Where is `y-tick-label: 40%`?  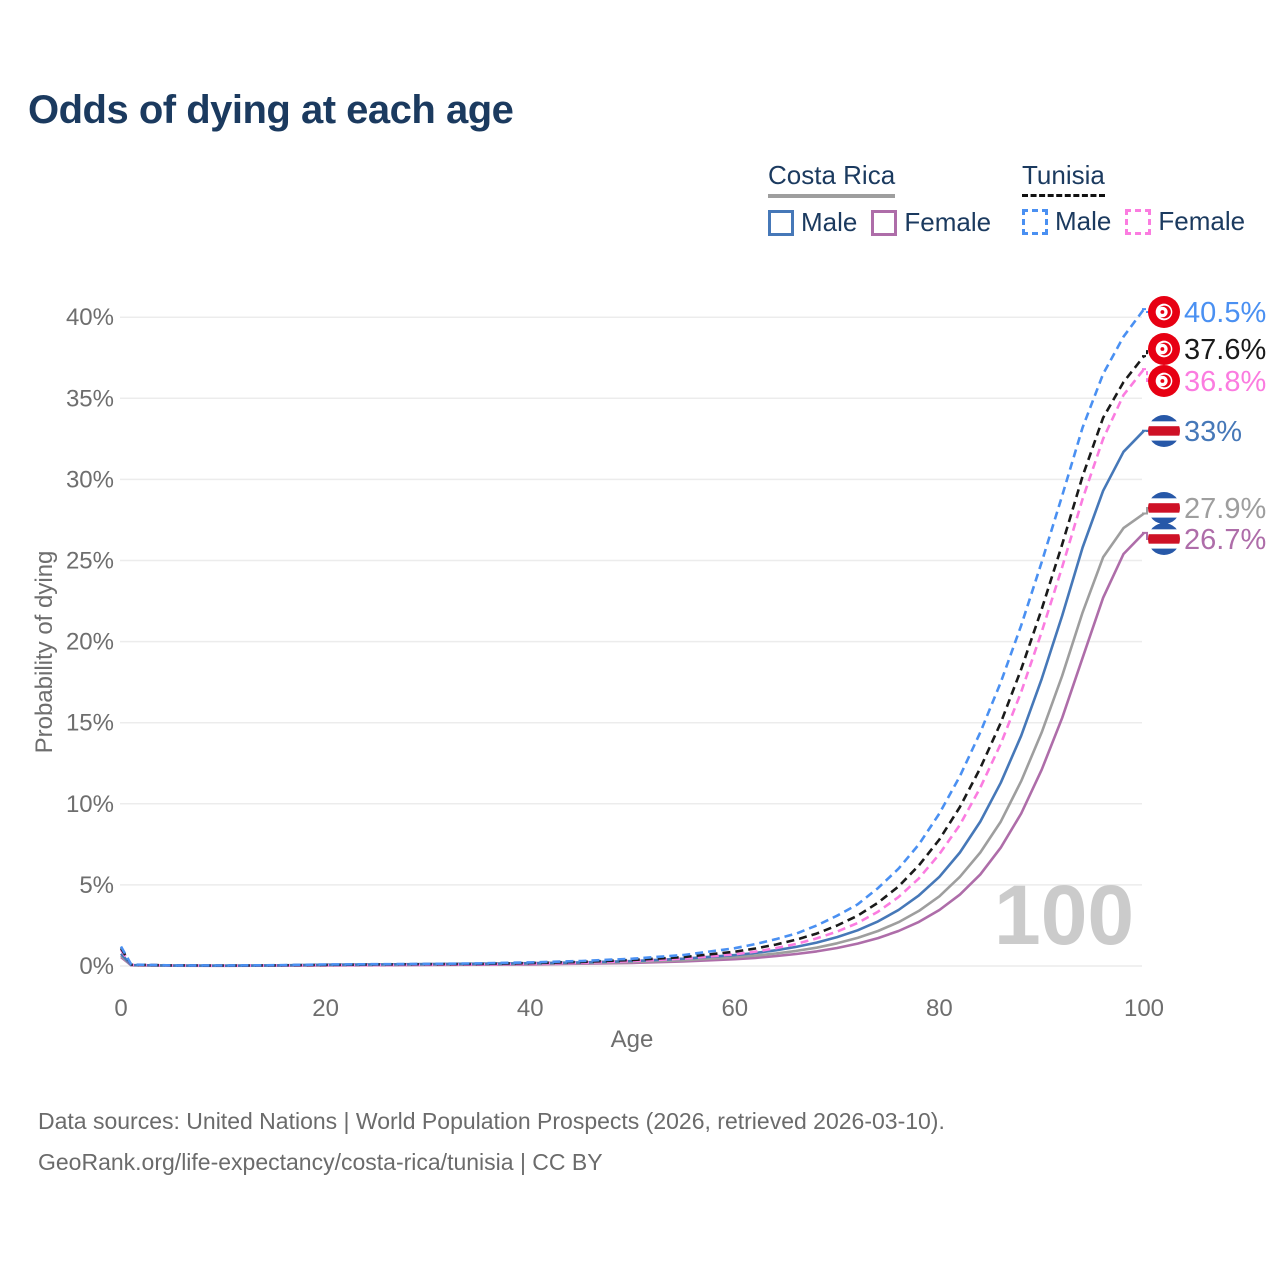 y-tick-label: 40% is located at coordinates (90, 317).